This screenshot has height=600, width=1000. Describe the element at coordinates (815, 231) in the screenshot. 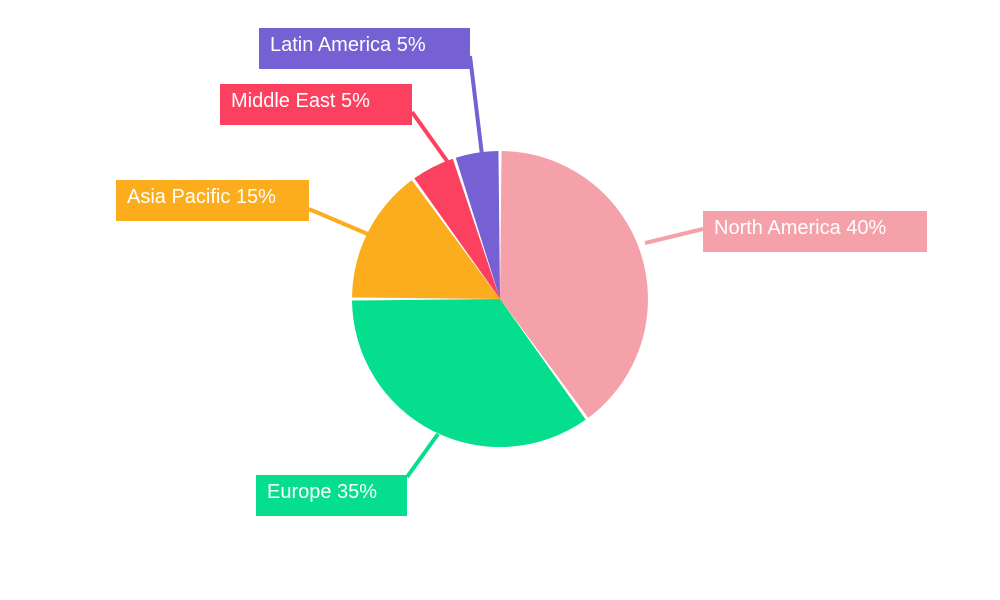

I see `pie-label-north-america: North America 40%` at that location.